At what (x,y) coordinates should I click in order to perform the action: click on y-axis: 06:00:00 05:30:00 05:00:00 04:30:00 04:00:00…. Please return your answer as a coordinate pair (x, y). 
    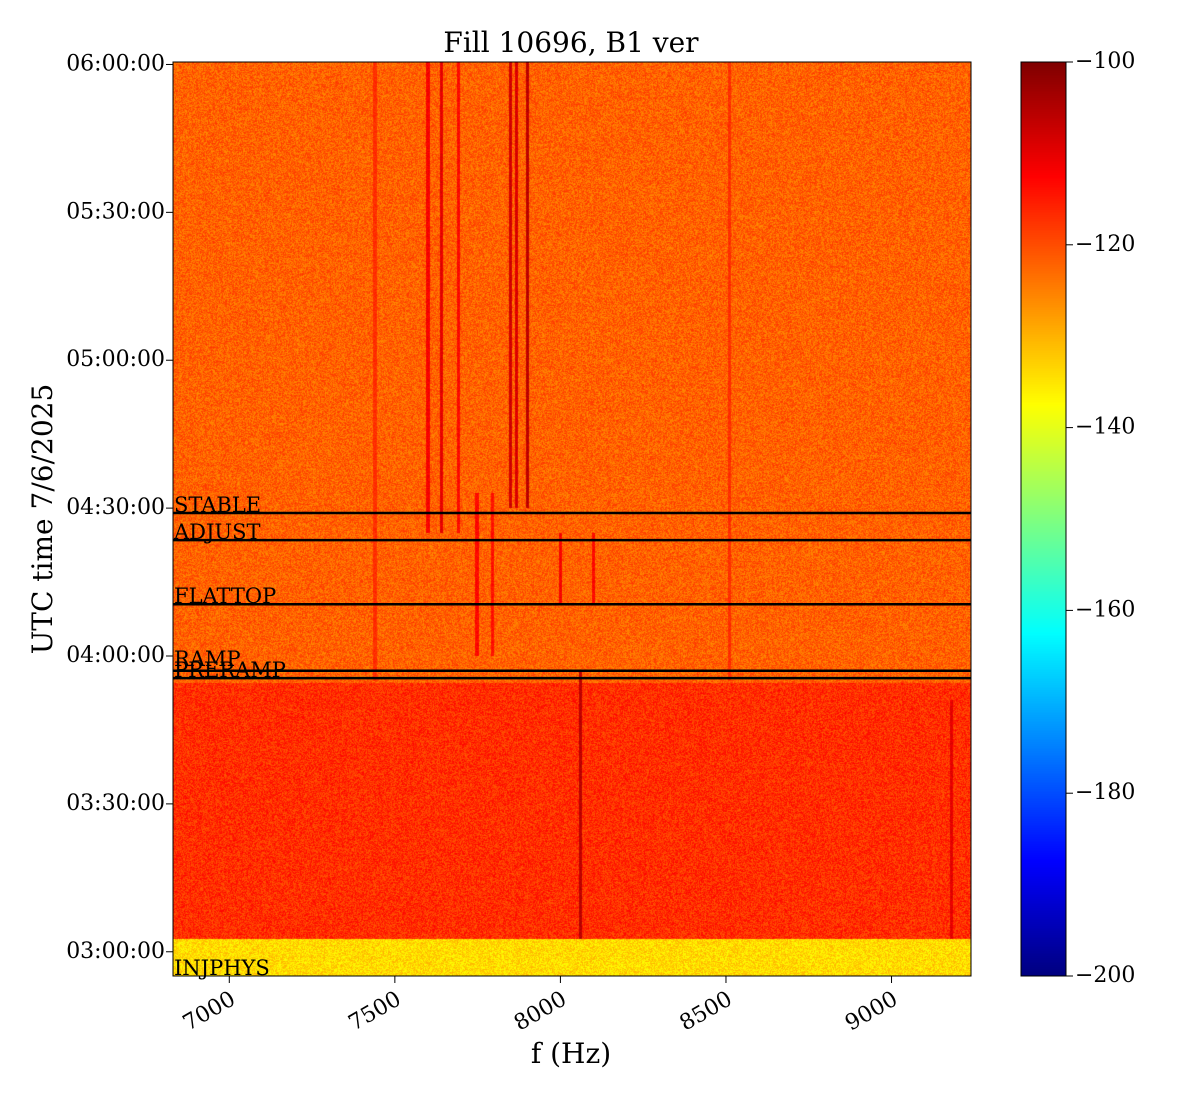
    Looking at the image, I should click on (119, 507).